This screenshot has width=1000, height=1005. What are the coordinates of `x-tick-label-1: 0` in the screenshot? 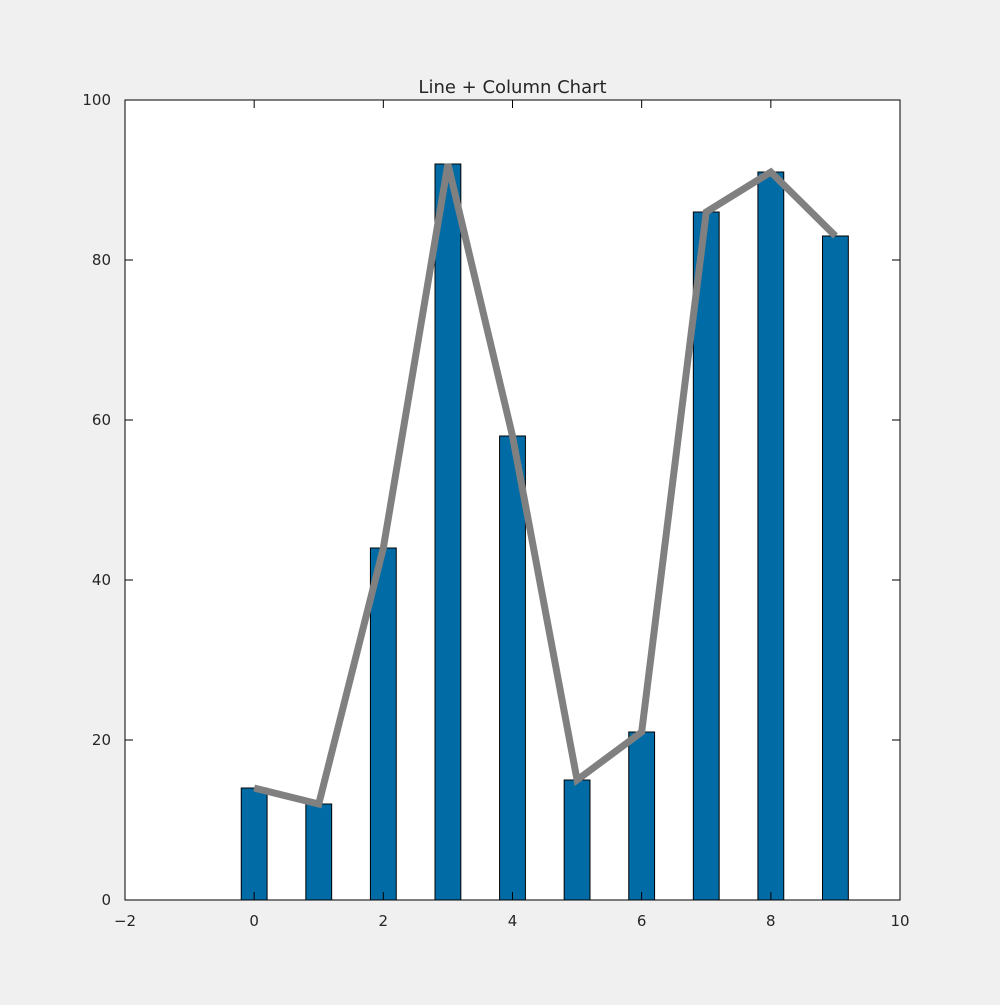 It's located at (254, 921).